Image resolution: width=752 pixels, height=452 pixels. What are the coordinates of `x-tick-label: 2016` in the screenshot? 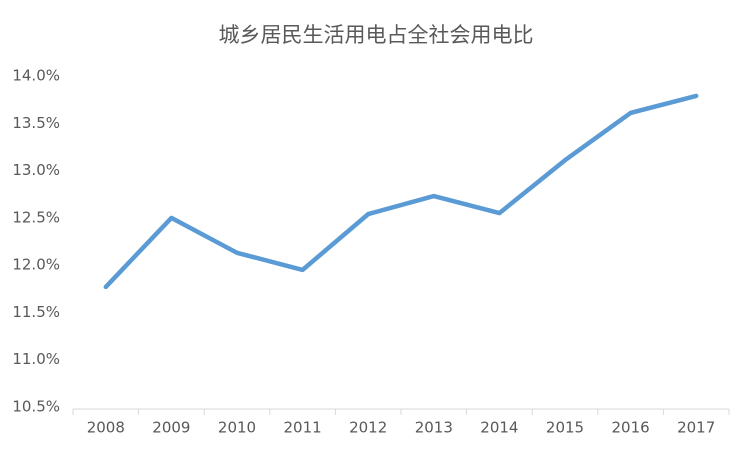 It's located at (631, 428).